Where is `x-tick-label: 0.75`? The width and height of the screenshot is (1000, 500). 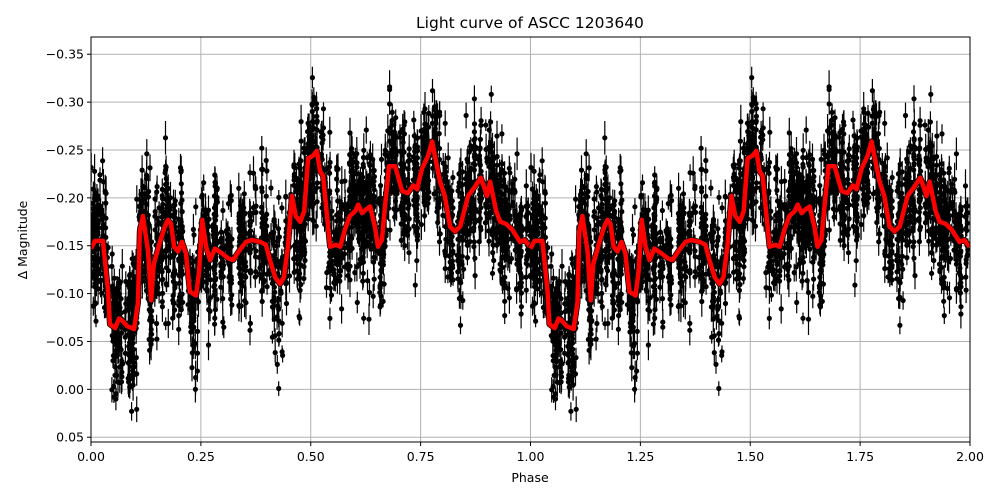
x-tick-label: 0.75 is located at coordinates (421, 456).